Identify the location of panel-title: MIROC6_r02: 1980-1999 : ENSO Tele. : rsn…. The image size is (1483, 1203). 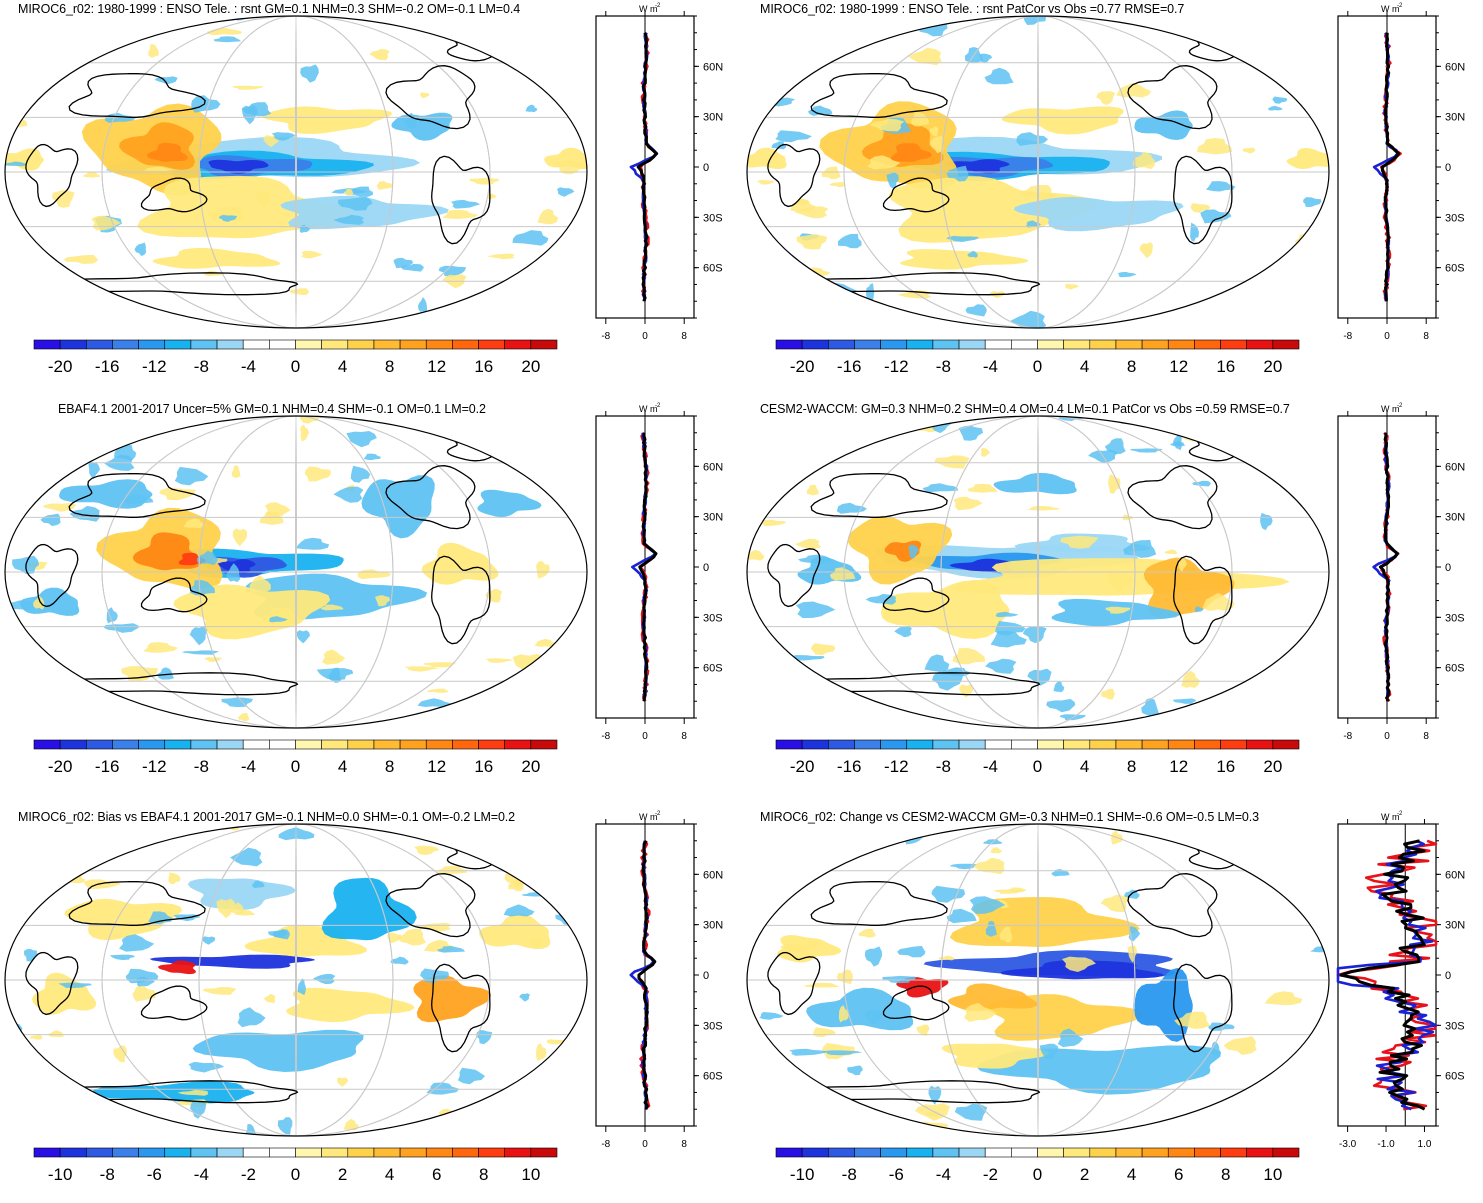
(972, 9).